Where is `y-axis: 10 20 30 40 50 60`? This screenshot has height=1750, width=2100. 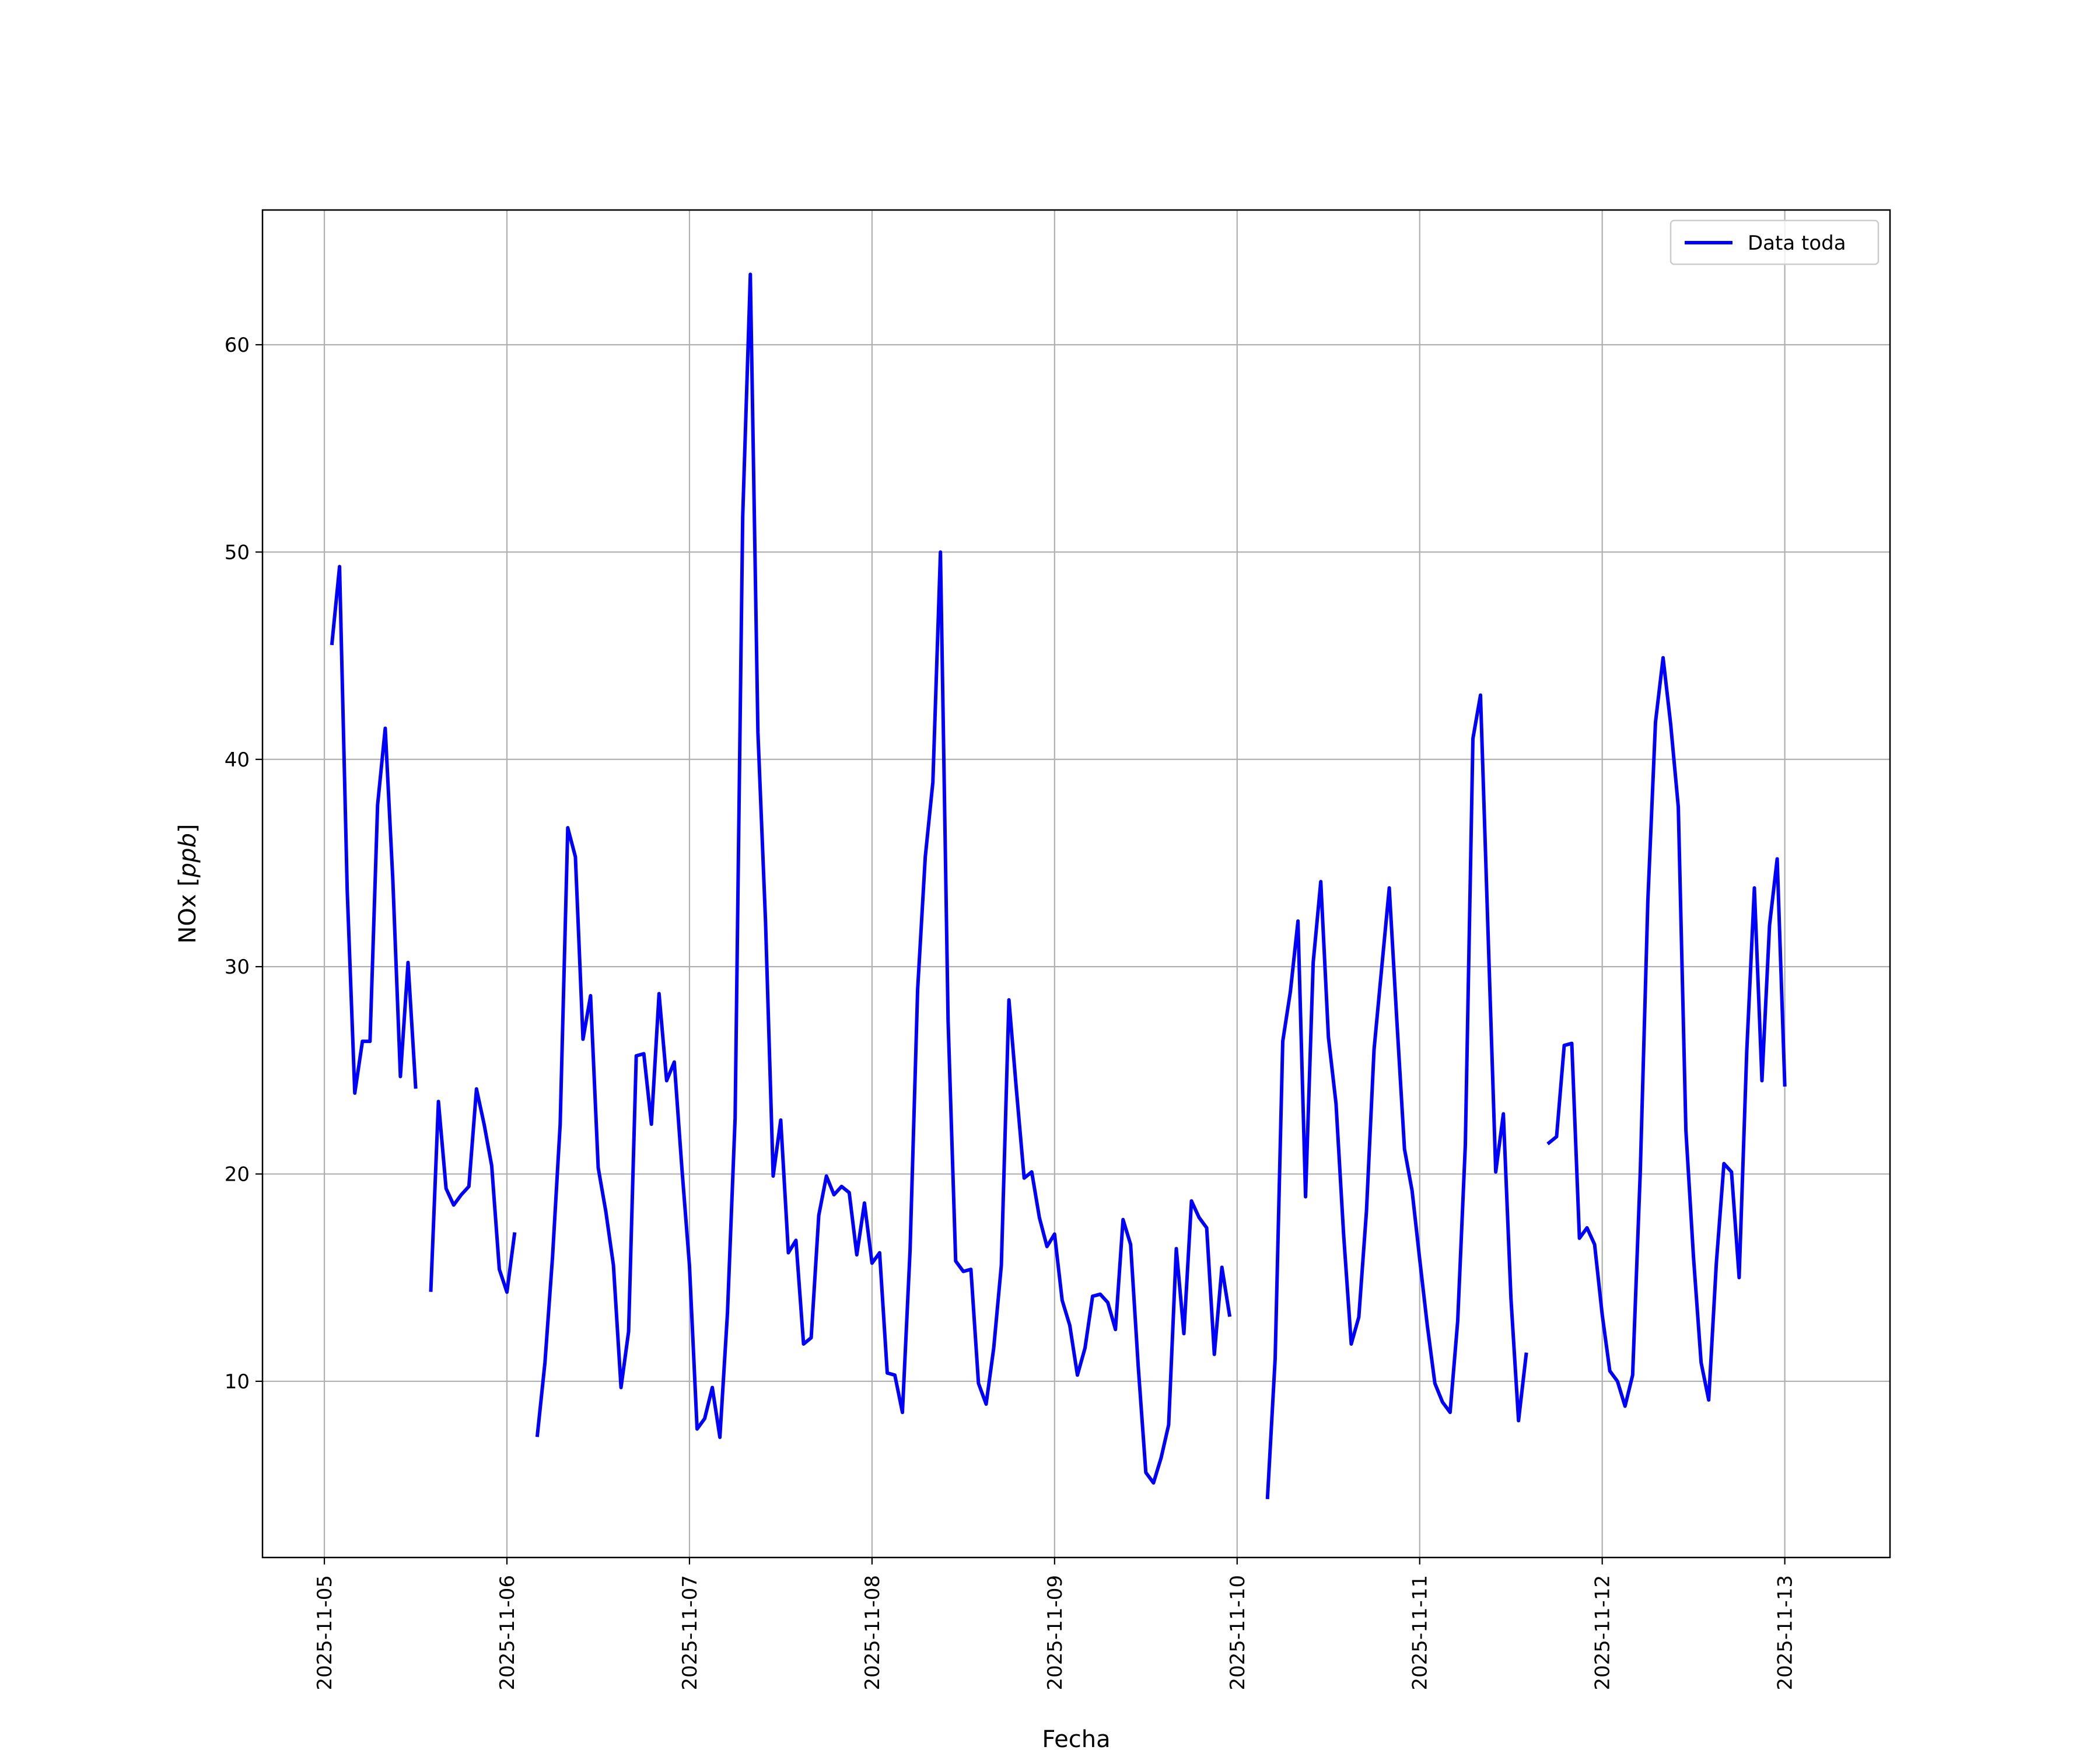
y-axis: 10 20 30 40 50 60 is located at coordinates (243, 864).